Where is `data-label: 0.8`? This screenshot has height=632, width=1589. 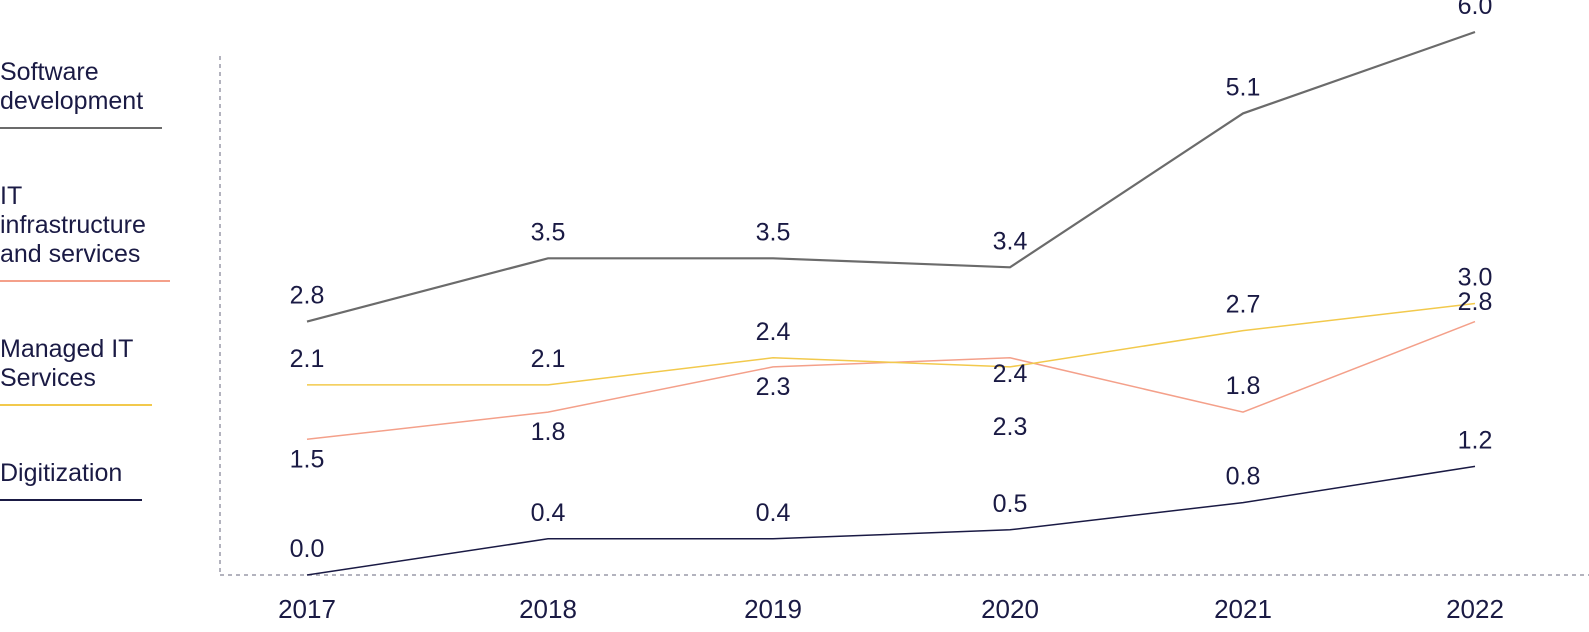 data-label: 0.8 is located at coordinates (1243, 477).